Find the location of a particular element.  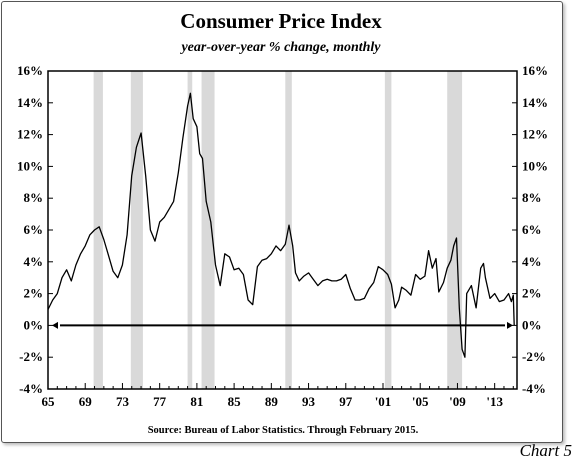

y-tick-label-right-9: -2% is located at coordinates (534, 356).